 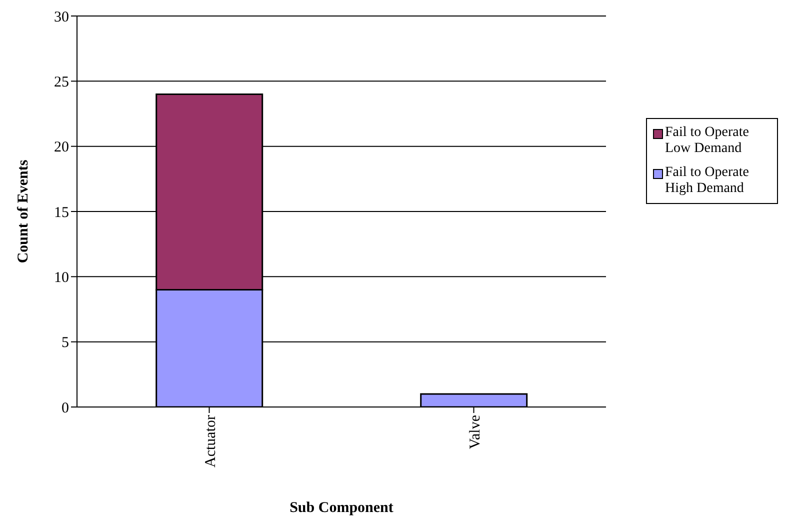 I want to click on legend-label: Fail to Operate Low Demand, so click(x=707, y=141).